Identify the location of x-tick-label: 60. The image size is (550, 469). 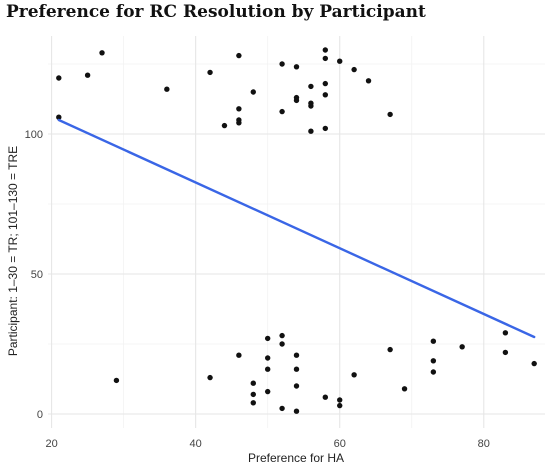
(340, 444).